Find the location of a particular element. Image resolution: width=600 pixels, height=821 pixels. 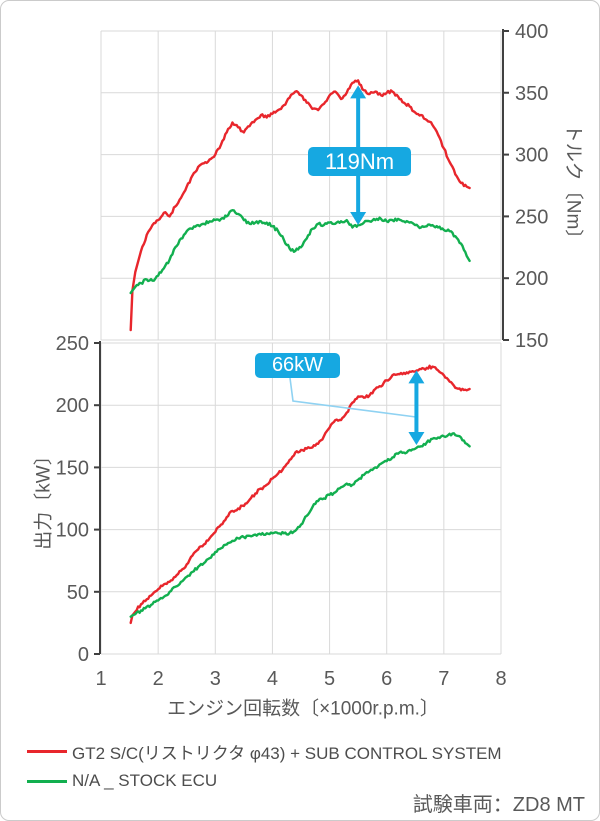

y-tick-label: 100 is located at coordinates (72, 531).